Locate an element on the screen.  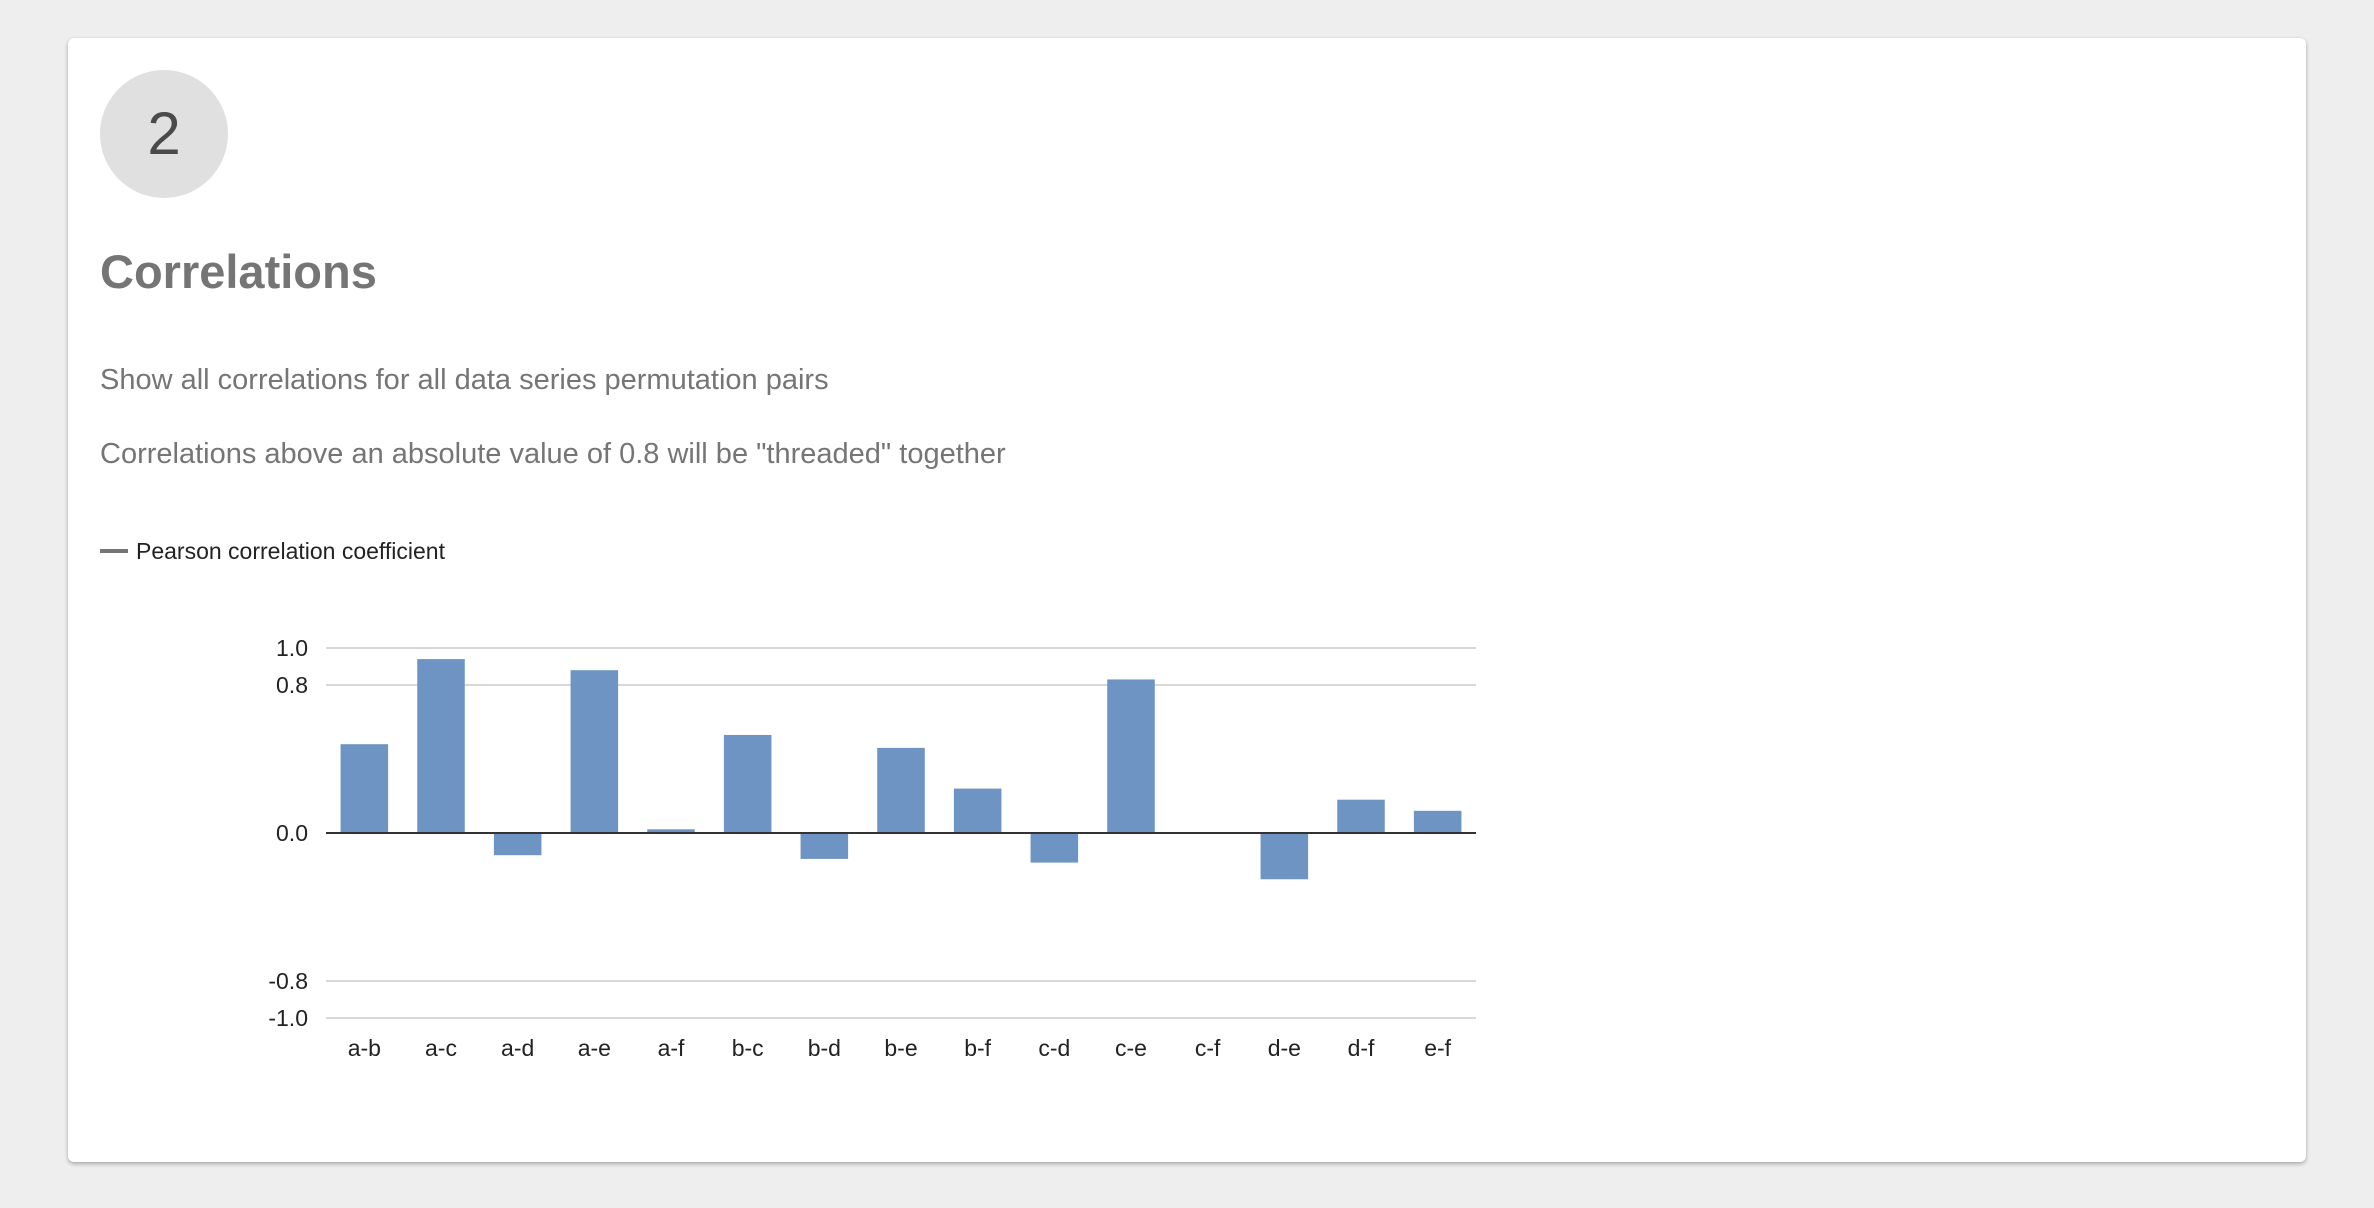
y-tick-label: 0.0 is located at coordinates (292, 833).